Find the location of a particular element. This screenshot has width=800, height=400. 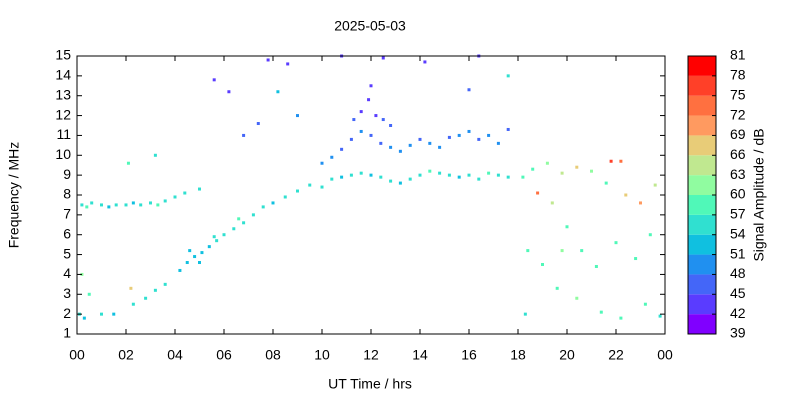

y-tick-label: 11 is located at coordinates (63, 134).